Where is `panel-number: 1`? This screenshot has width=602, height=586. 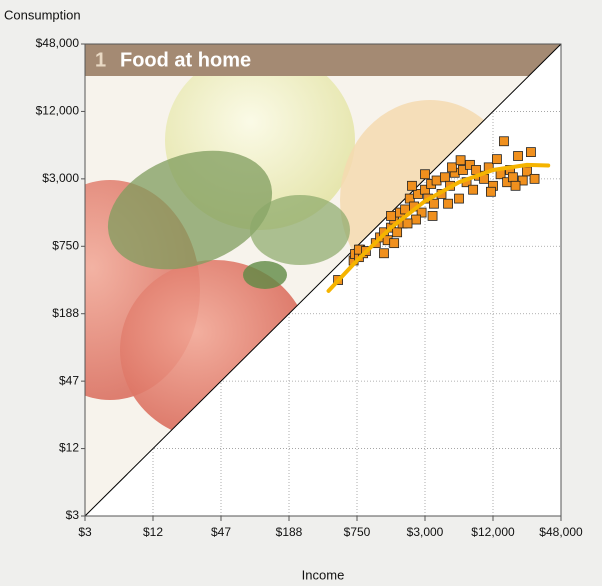
panel-number: 1 is located at coordinates (100, 60).